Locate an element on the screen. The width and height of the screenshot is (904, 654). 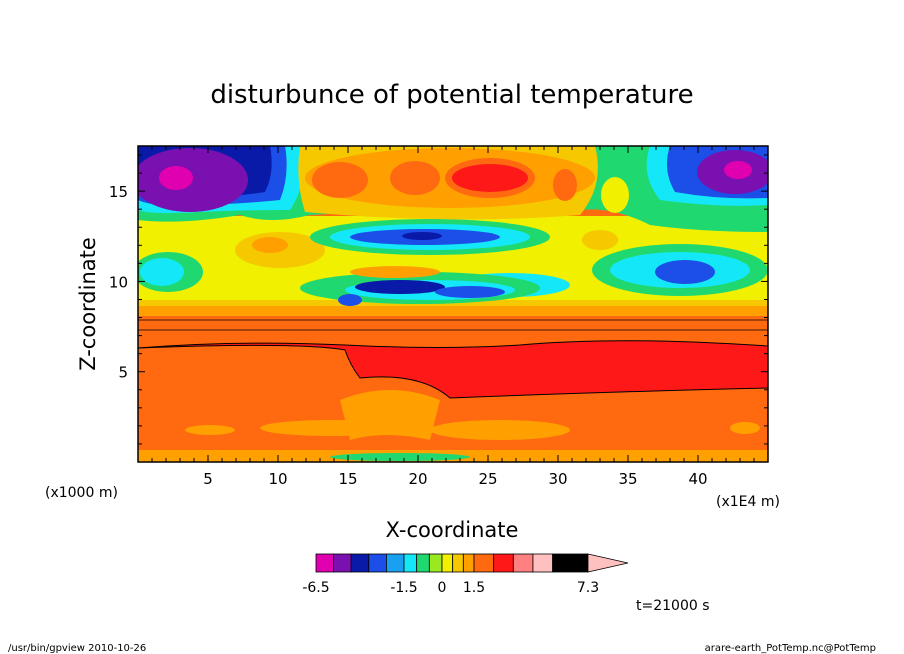
colorbar-tick-label: 7.3 is located at coordinates (588, 588).